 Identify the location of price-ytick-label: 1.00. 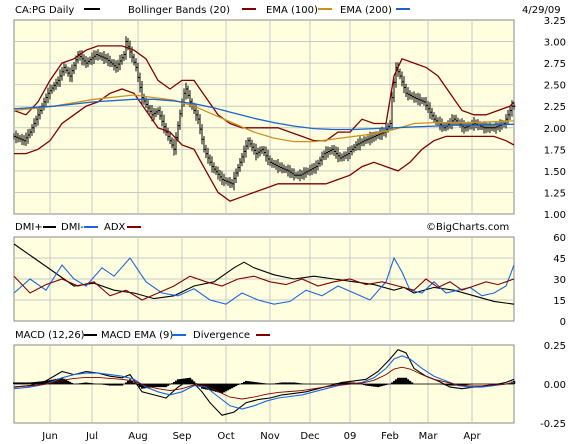
(555, 215).